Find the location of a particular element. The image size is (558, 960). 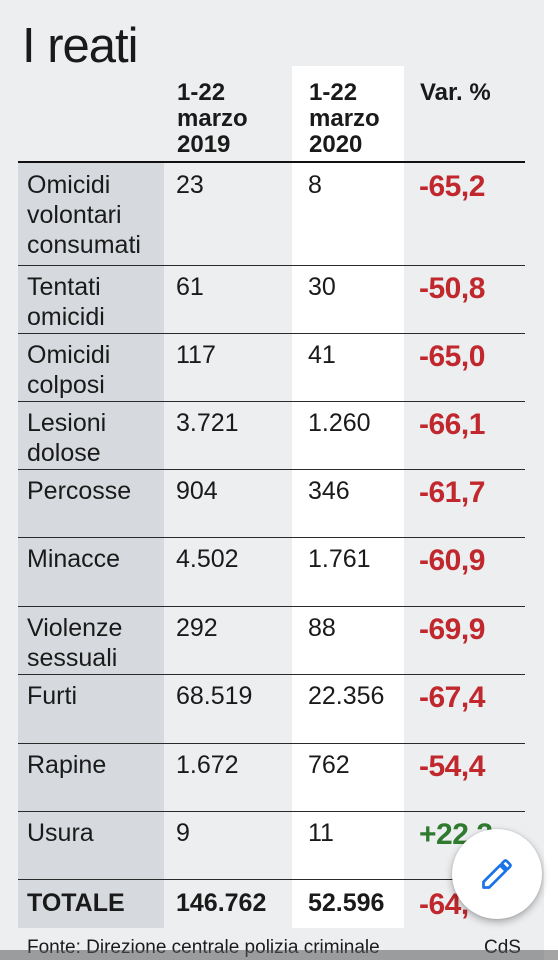

column-header-2020: 1-22 marzo 2020 is located at coordinates (344, 118).